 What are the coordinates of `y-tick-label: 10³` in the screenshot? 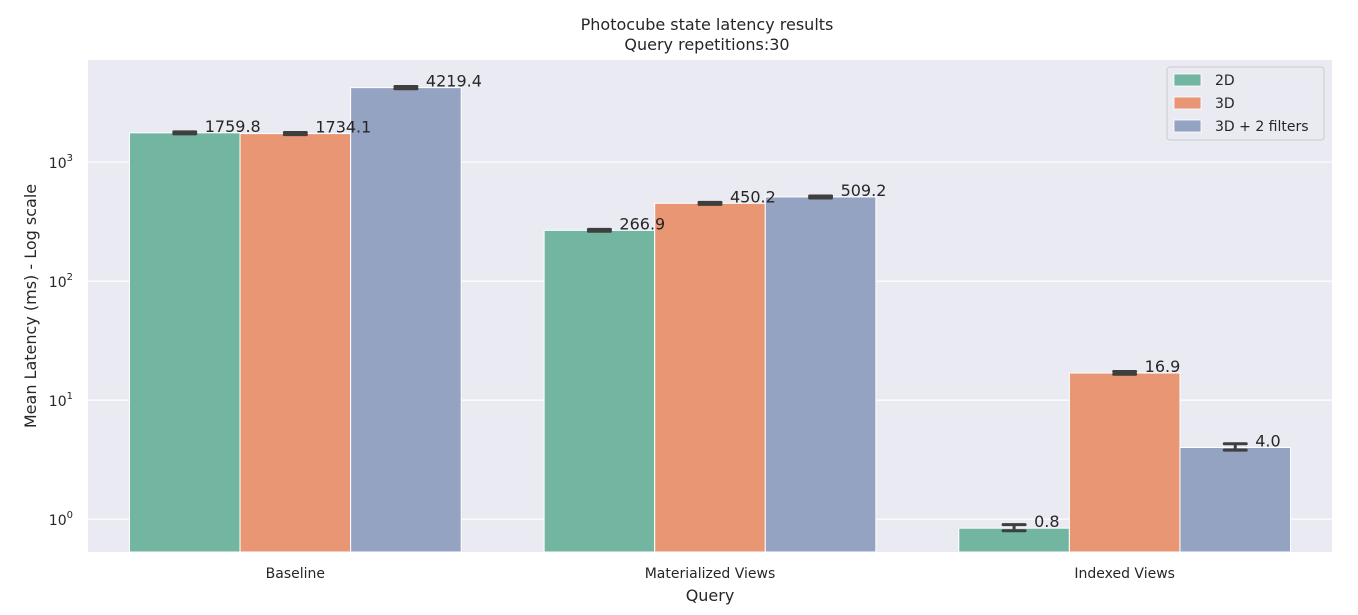 It's located at (61, 162).